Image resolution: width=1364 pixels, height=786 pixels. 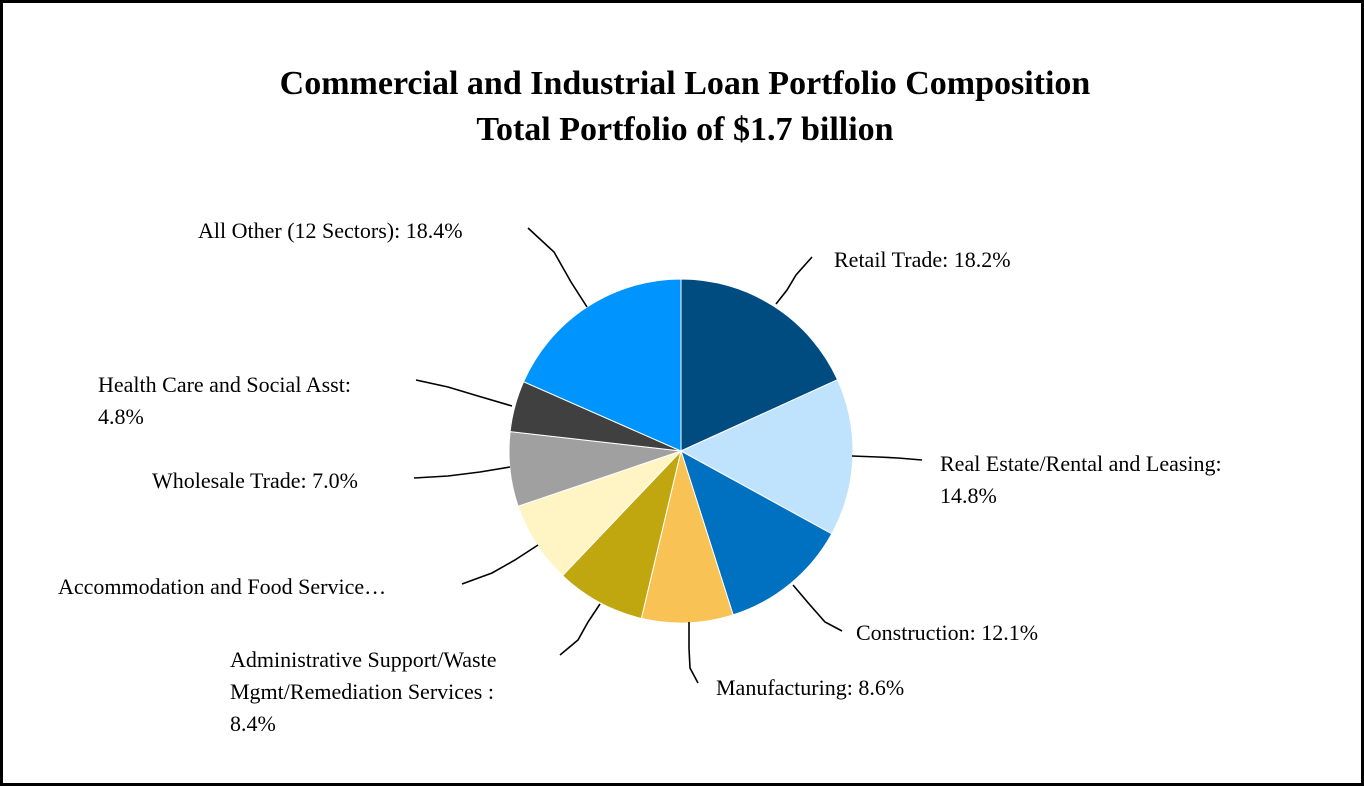 I want to click on data-label: Real Estate/Rental and Leasing: 14.8%, so click(x=1081, y=480).